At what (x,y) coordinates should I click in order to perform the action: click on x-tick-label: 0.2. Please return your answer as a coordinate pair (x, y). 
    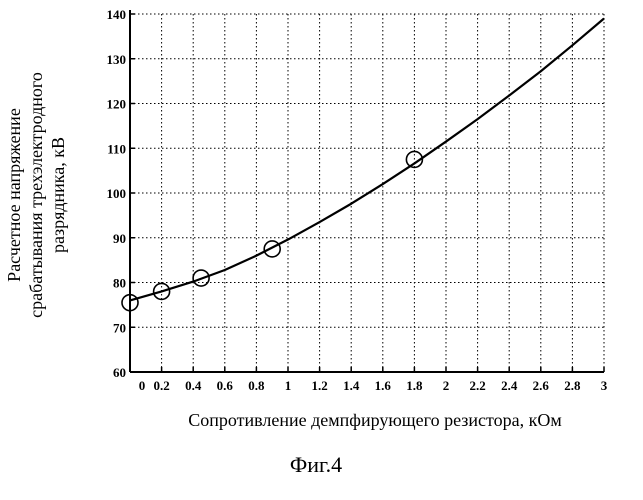
    Looking at the image, I should click on (161, 385).